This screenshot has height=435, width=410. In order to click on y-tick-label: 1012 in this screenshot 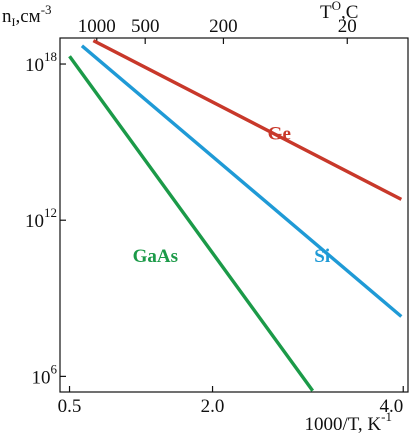, I will do `click(41, 218)`.